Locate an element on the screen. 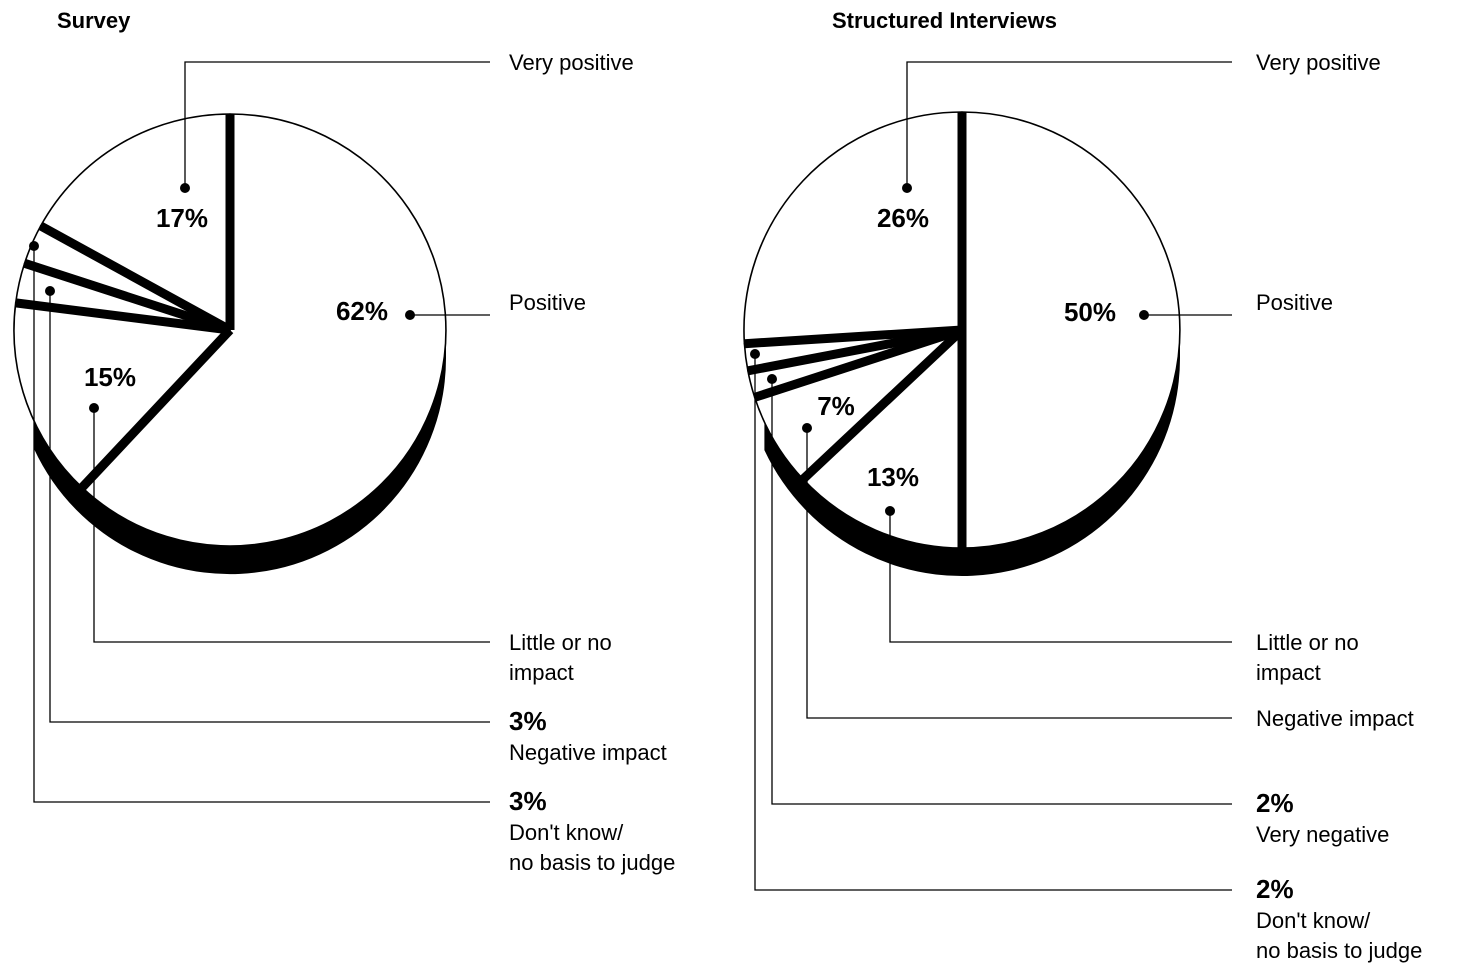  slice-percent-very-positive: 26% is located at coordinates (903, 218).